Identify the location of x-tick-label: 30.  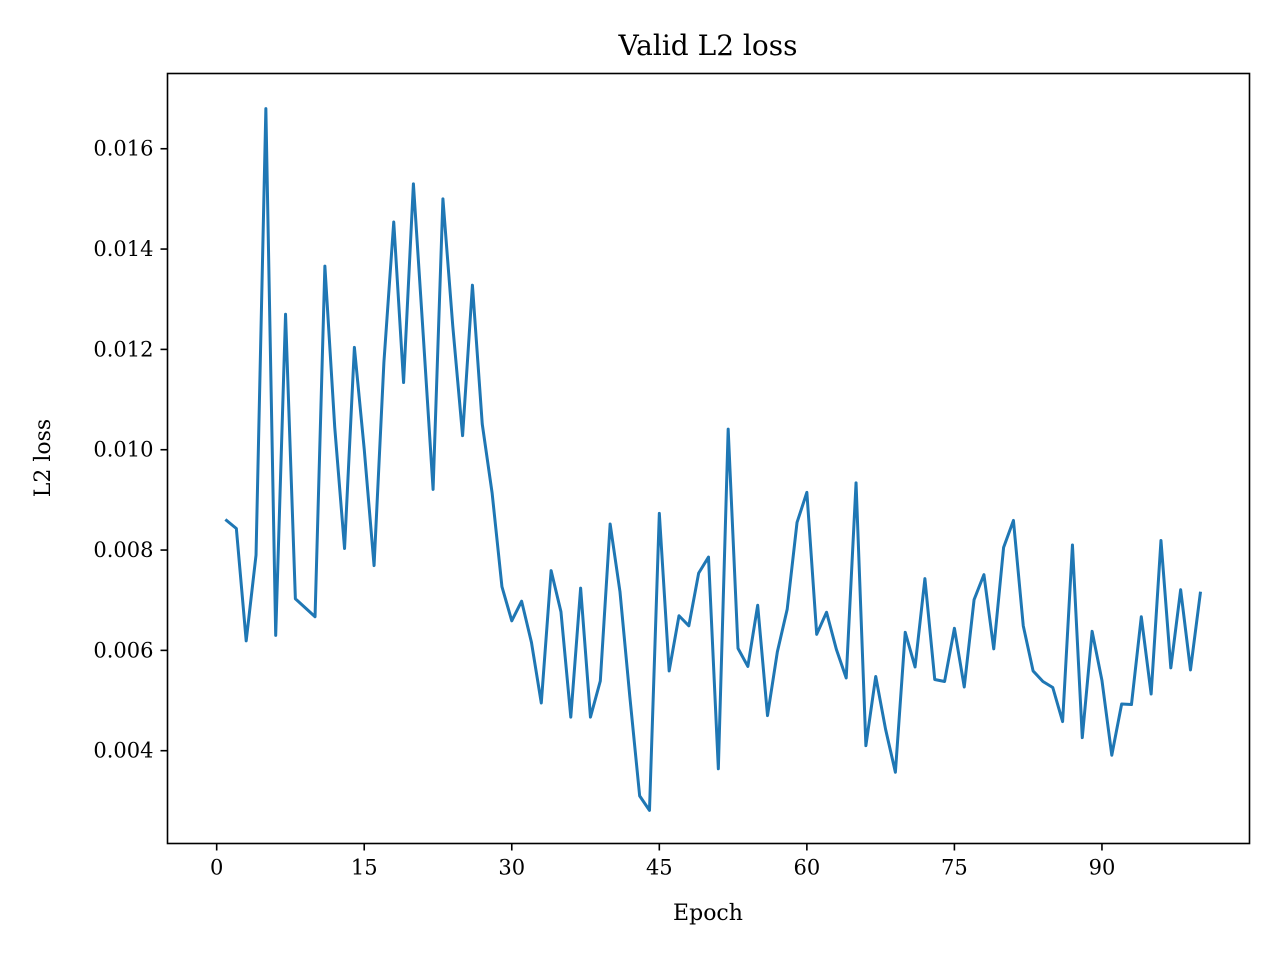
(511, 868).